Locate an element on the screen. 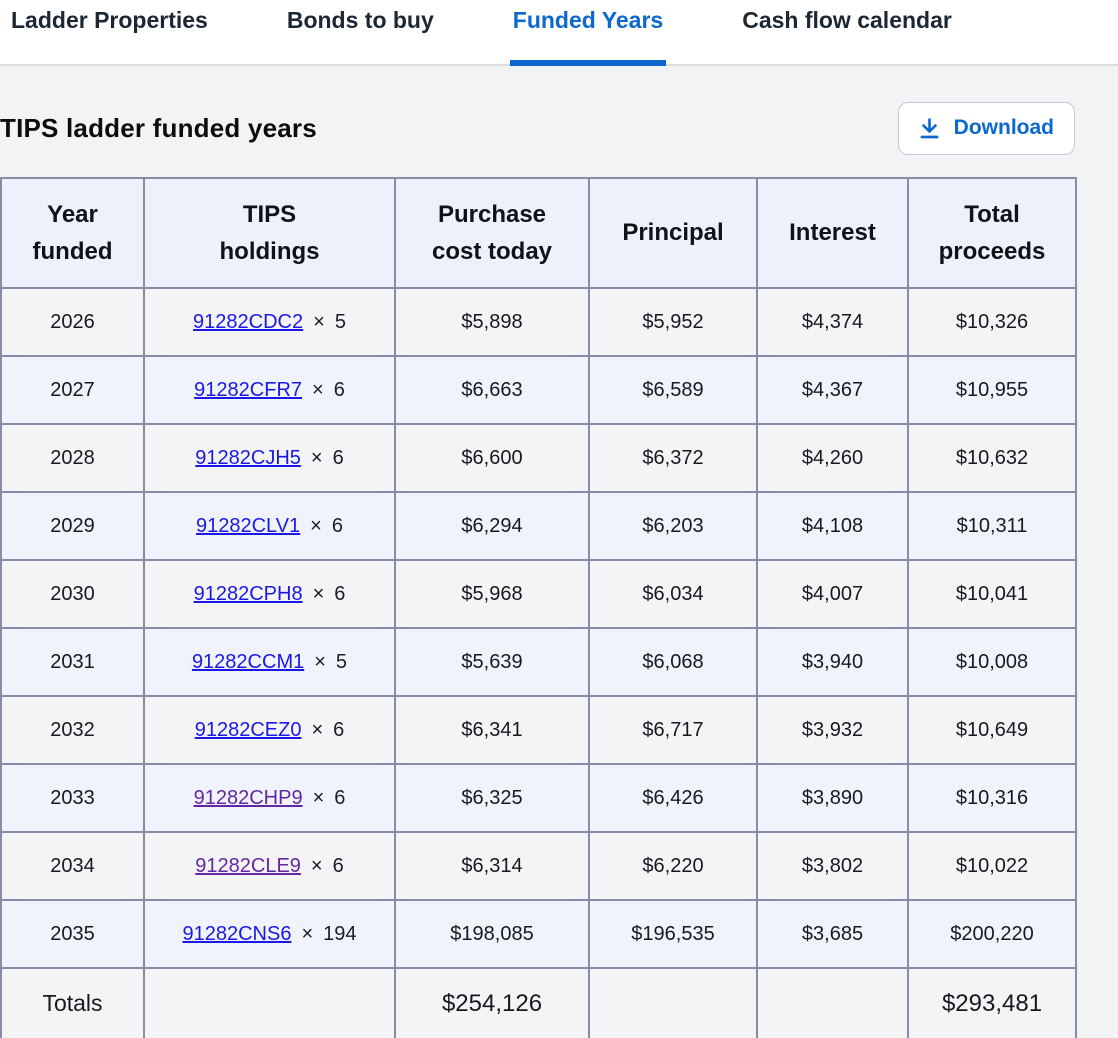 Image resolution: width=1118 pixels, height=1038 pixels. page-title: TIPS ladder funded years is located at coordinates (158, 127).